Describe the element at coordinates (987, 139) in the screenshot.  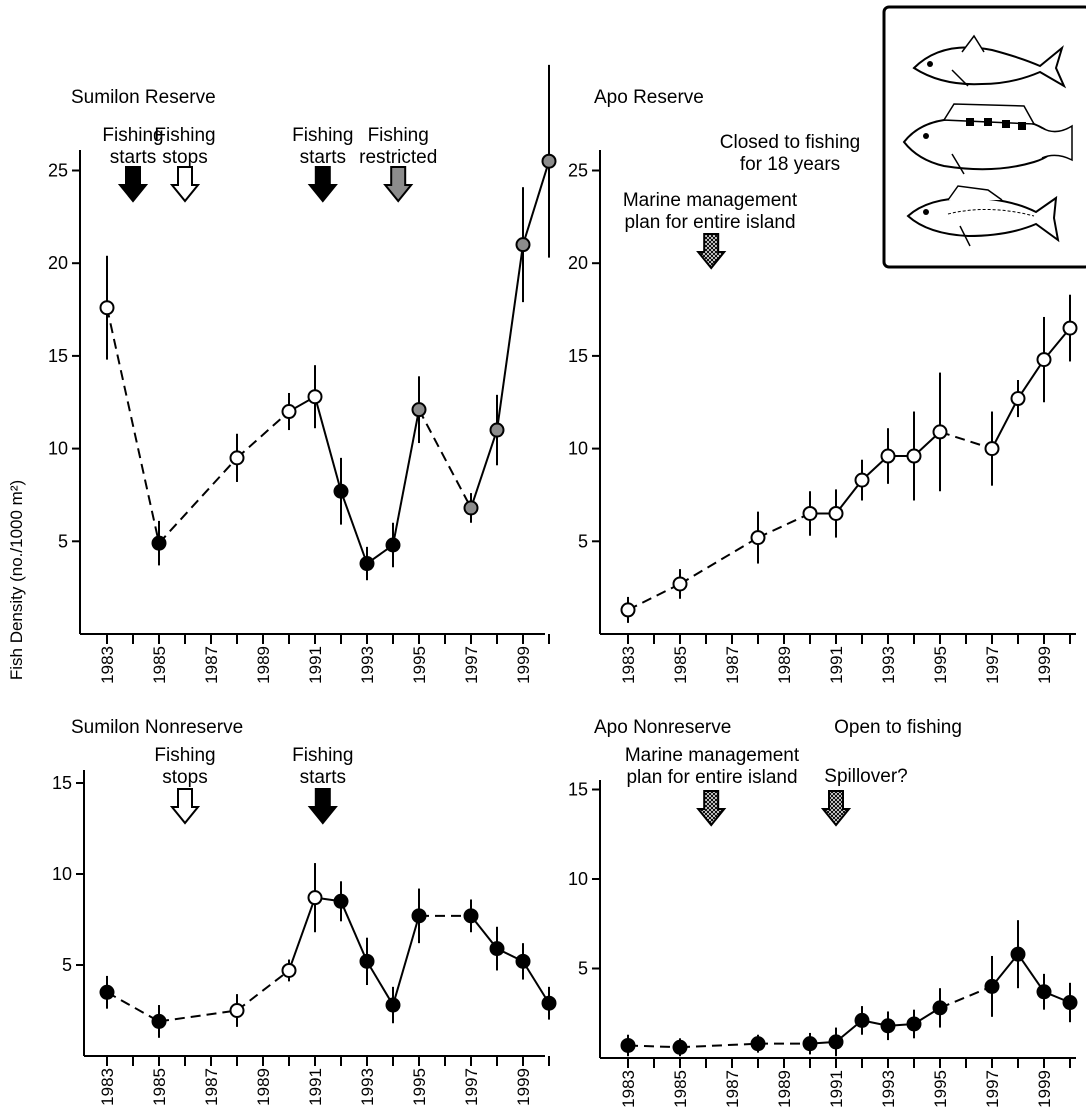
I see `grouper-fish-icon` at that location.